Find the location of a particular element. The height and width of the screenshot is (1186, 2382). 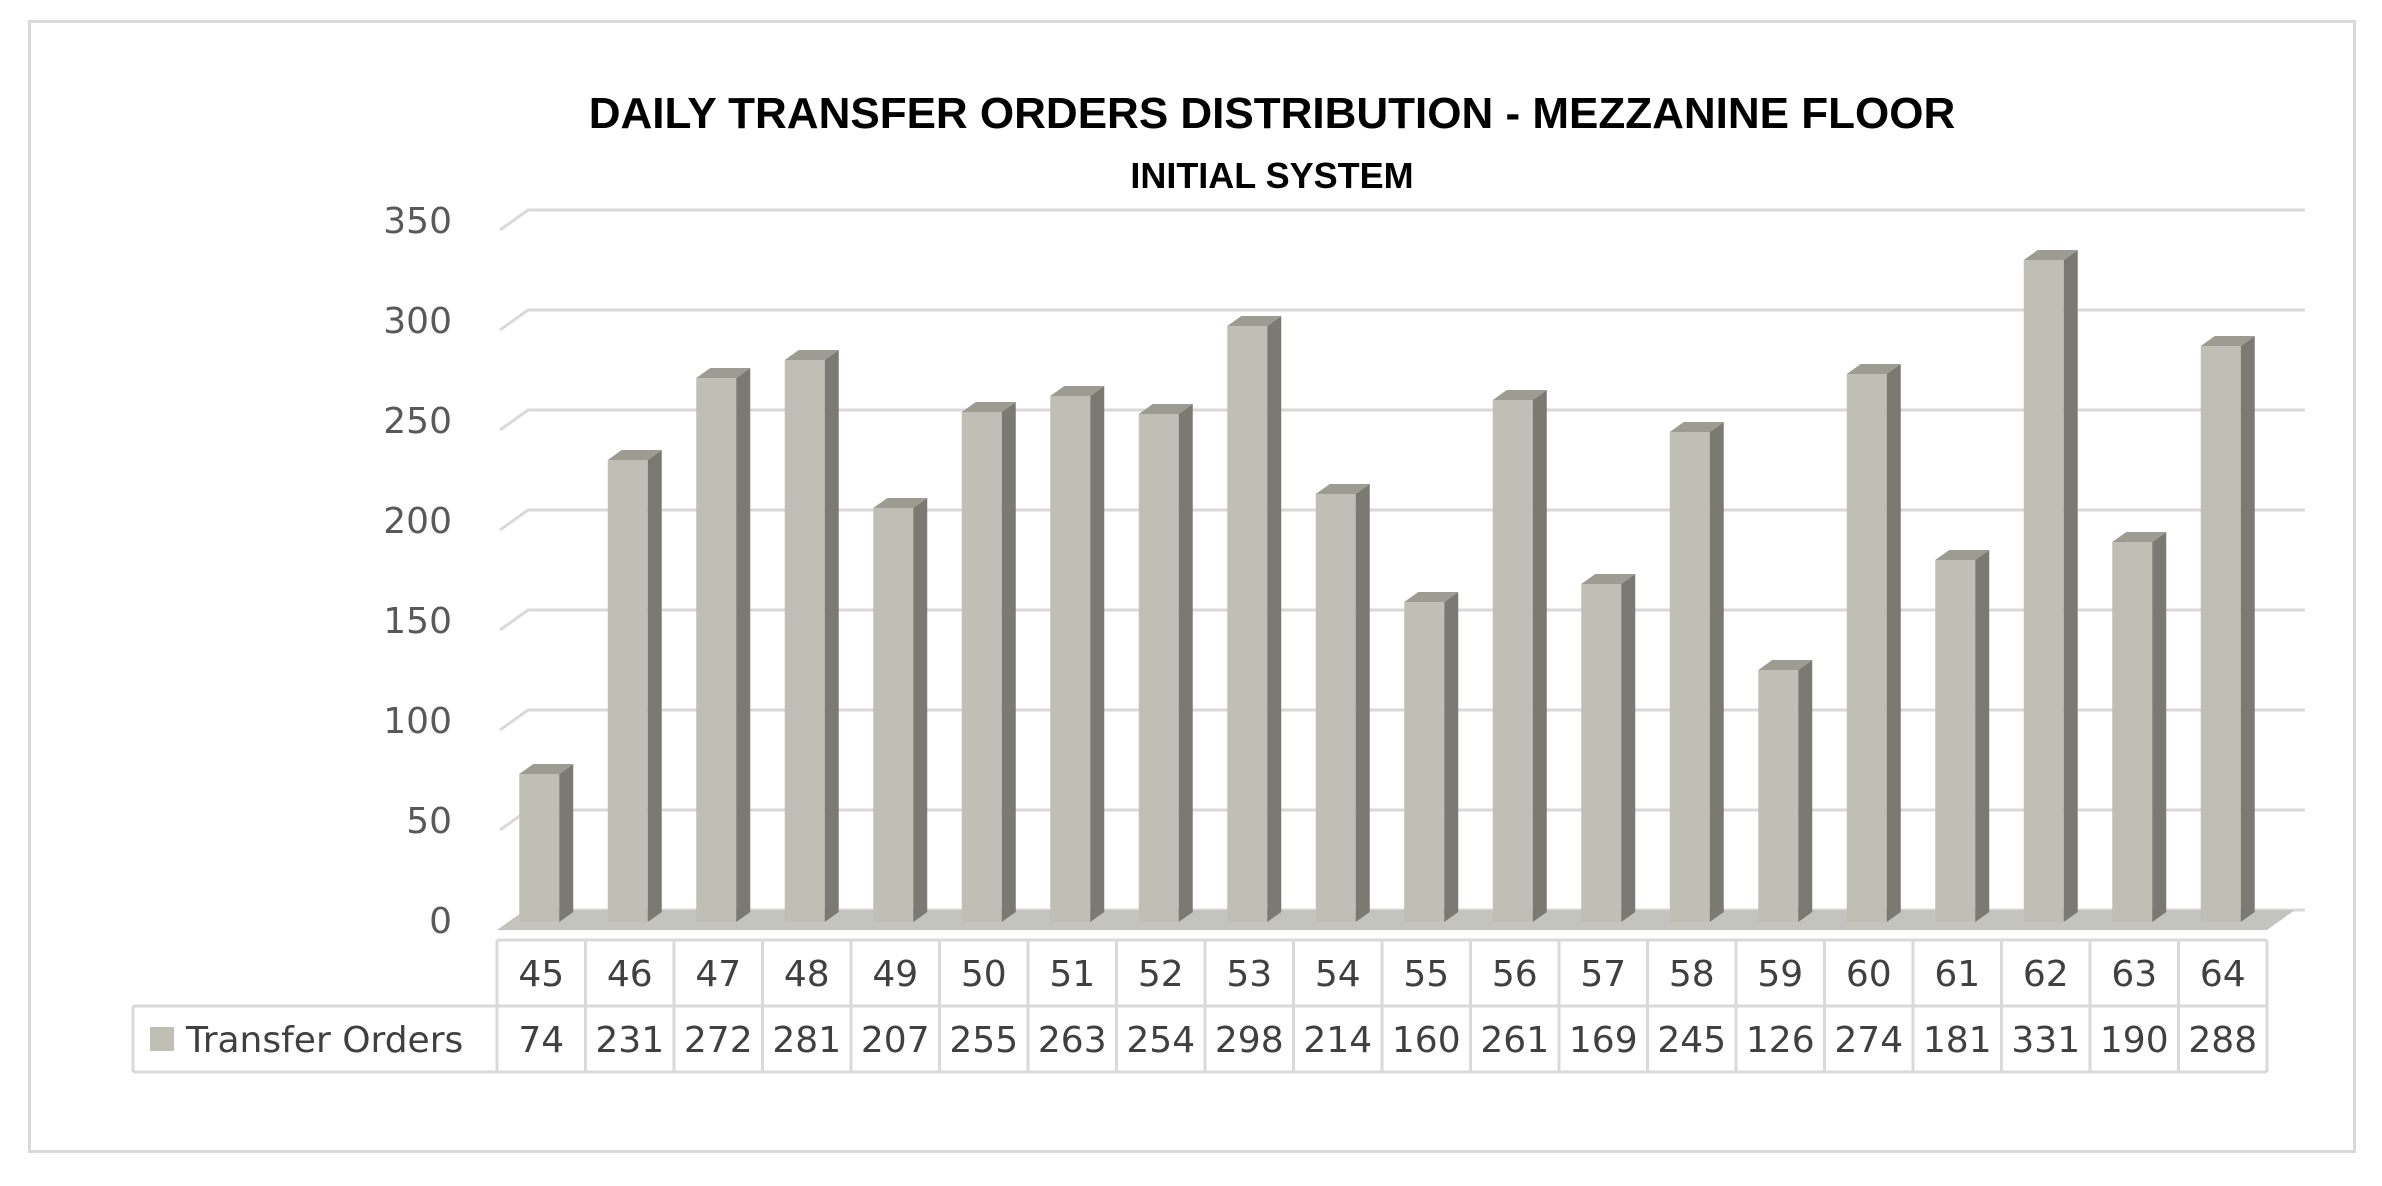

legend-key is located at coordinates (162, 1039).